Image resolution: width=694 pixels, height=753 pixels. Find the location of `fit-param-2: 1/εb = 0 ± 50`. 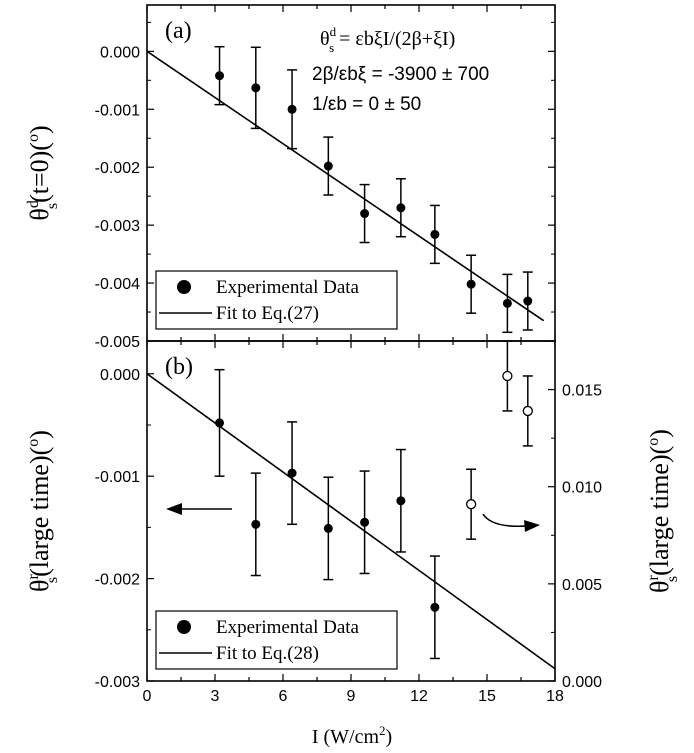

fit-param-2: 1/εb = 0 ± 50 is located at coordinates (366, 104).